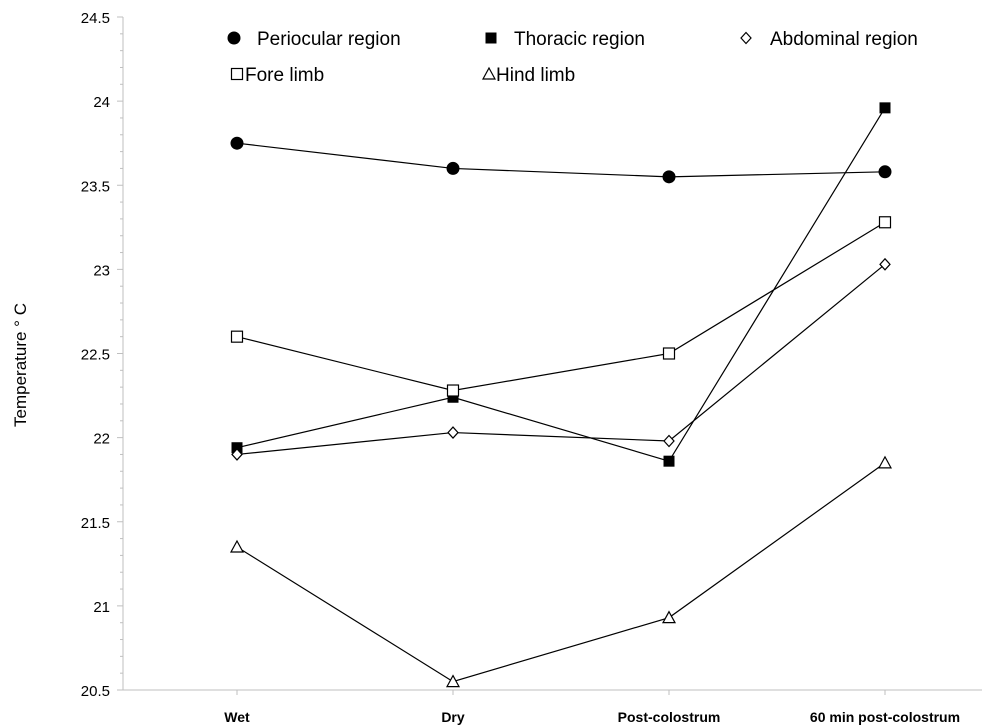  What do you see at coordinates (844, 39) in the screenshot?
I see `legend-label: Abdominal region` at bounding box center [844, 39].